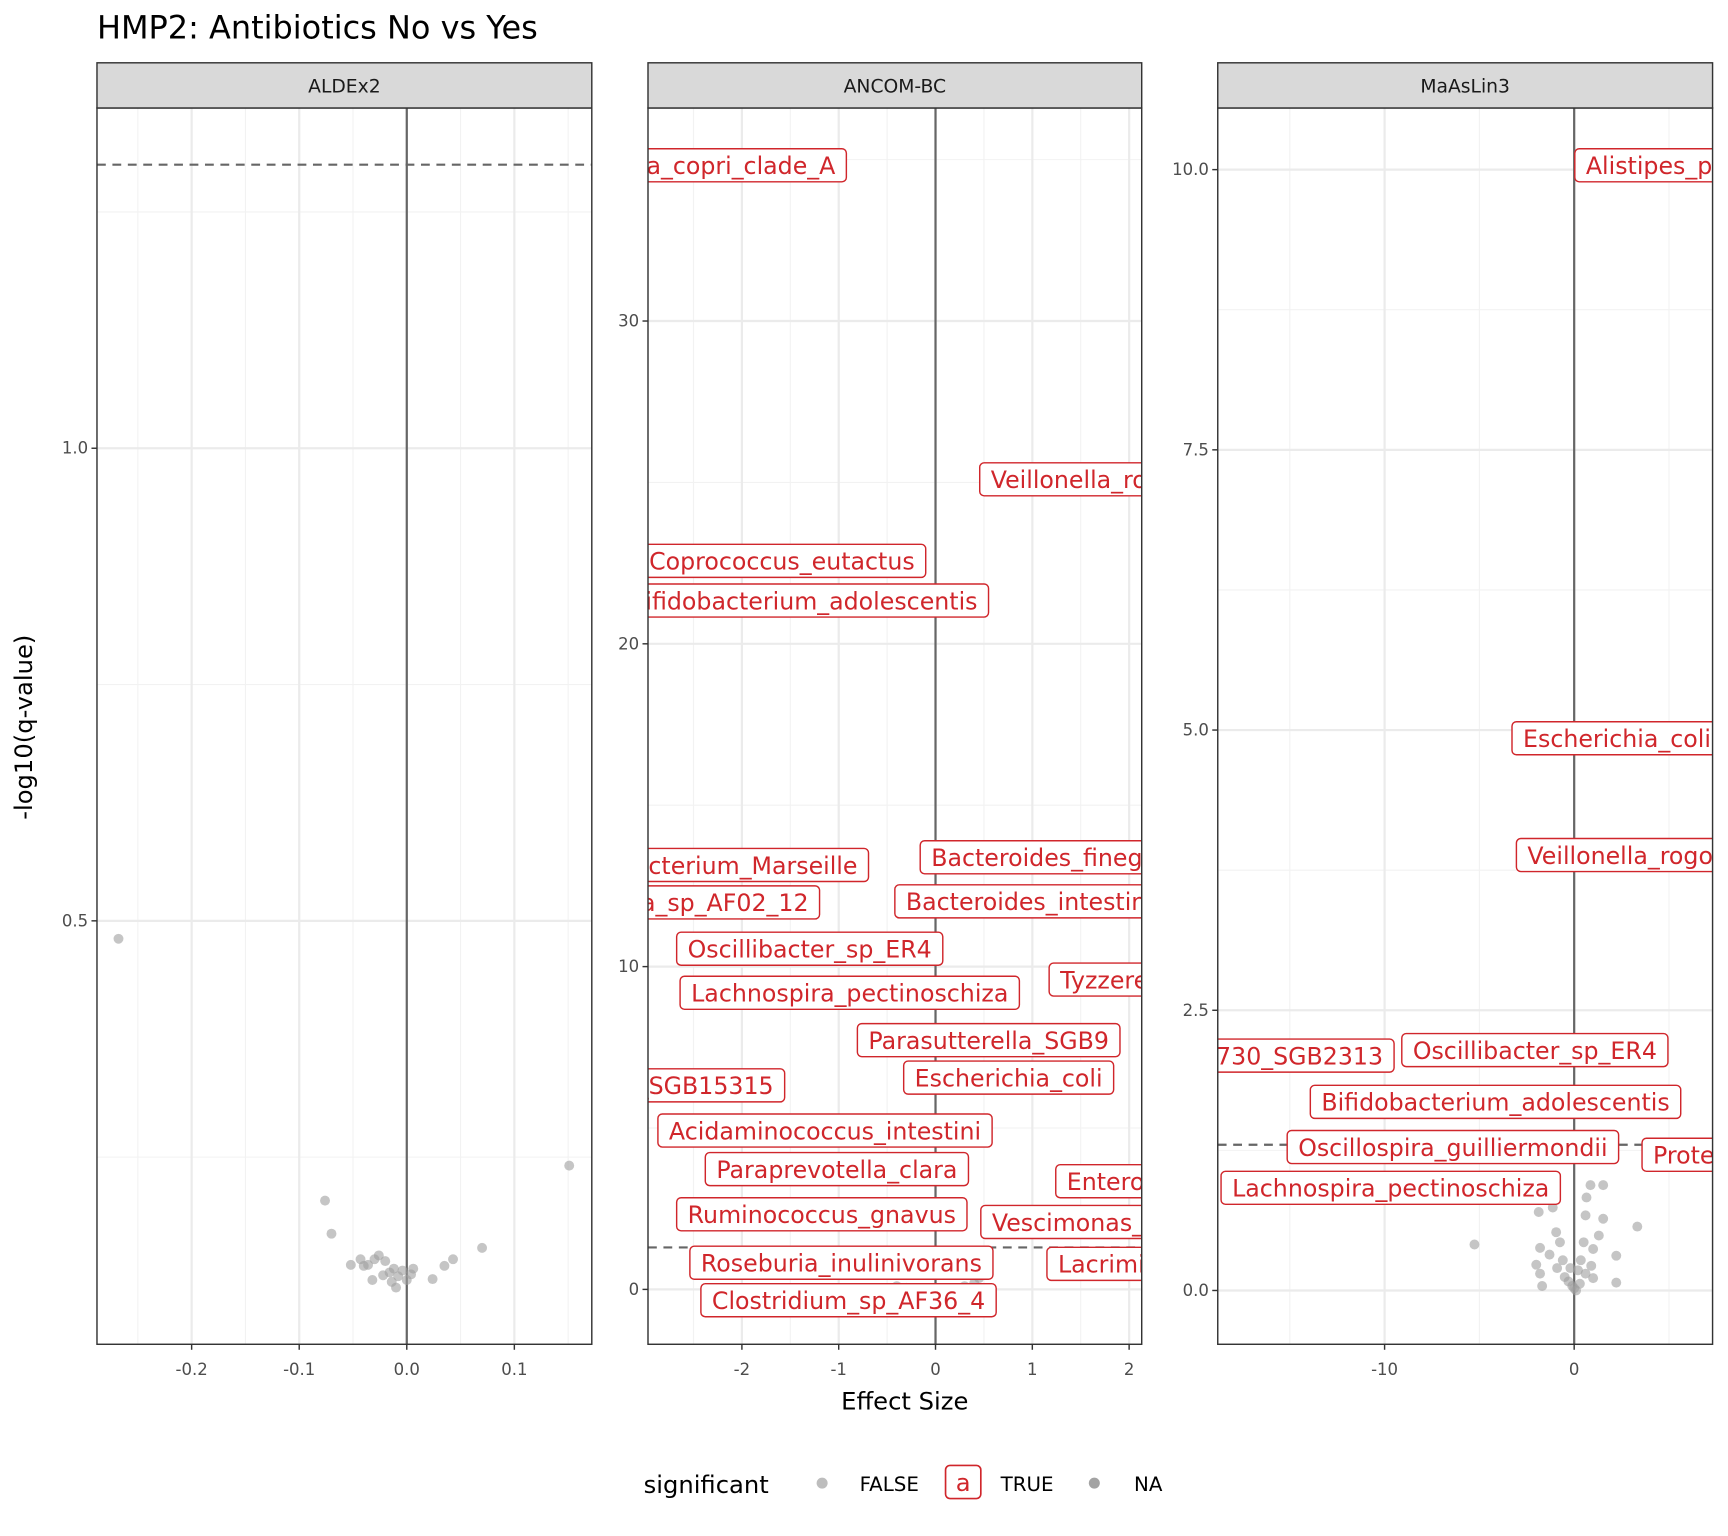  I want to click on x-tick-label: 0.0, so click(407, 1369).